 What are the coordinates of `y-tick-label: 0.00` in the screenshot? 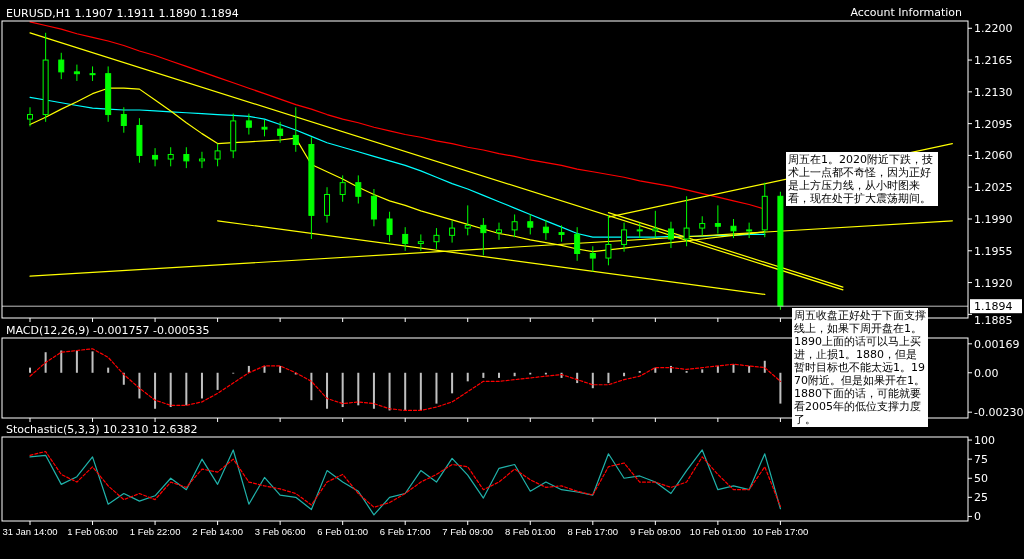 It's located at (986, 373).